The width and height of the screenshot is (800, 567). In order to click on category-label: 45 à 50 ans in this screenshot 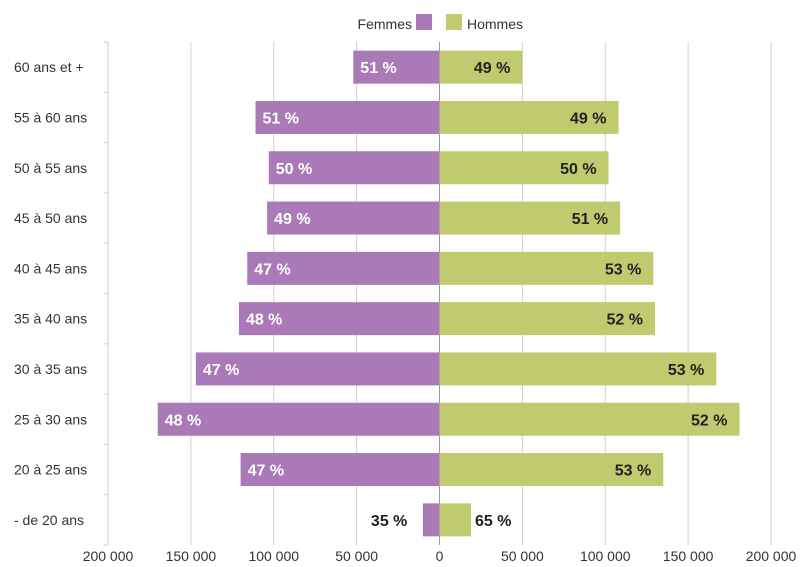, I will do `click(50, 218)`.